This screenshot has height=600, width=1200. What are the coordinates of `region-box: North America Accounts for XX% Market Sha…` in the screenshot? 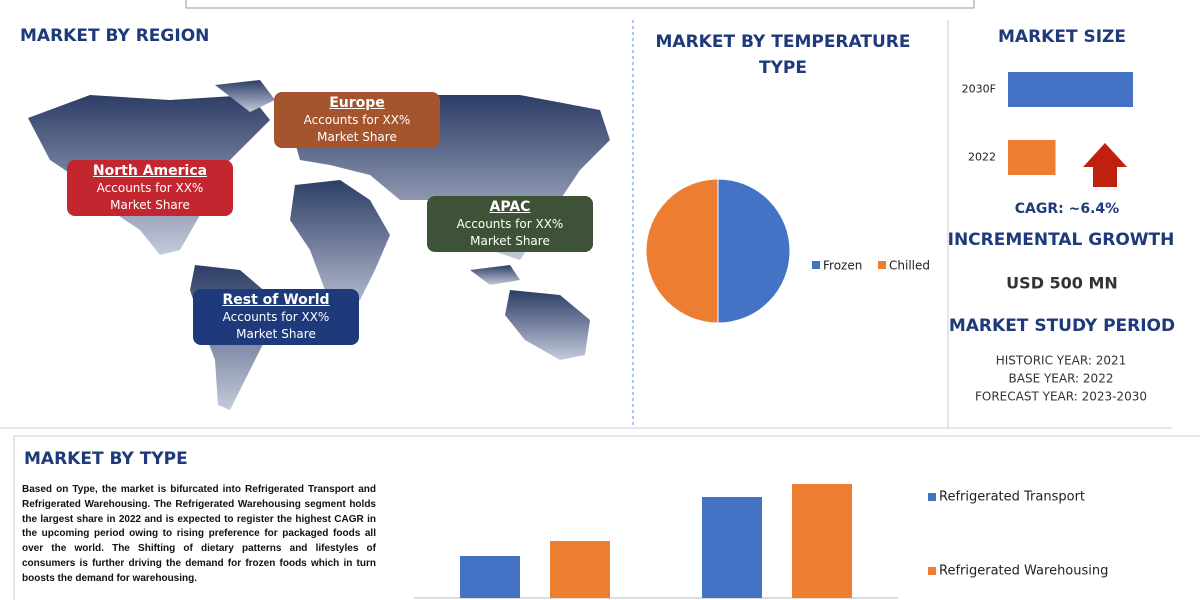 It's located at (150, 188).